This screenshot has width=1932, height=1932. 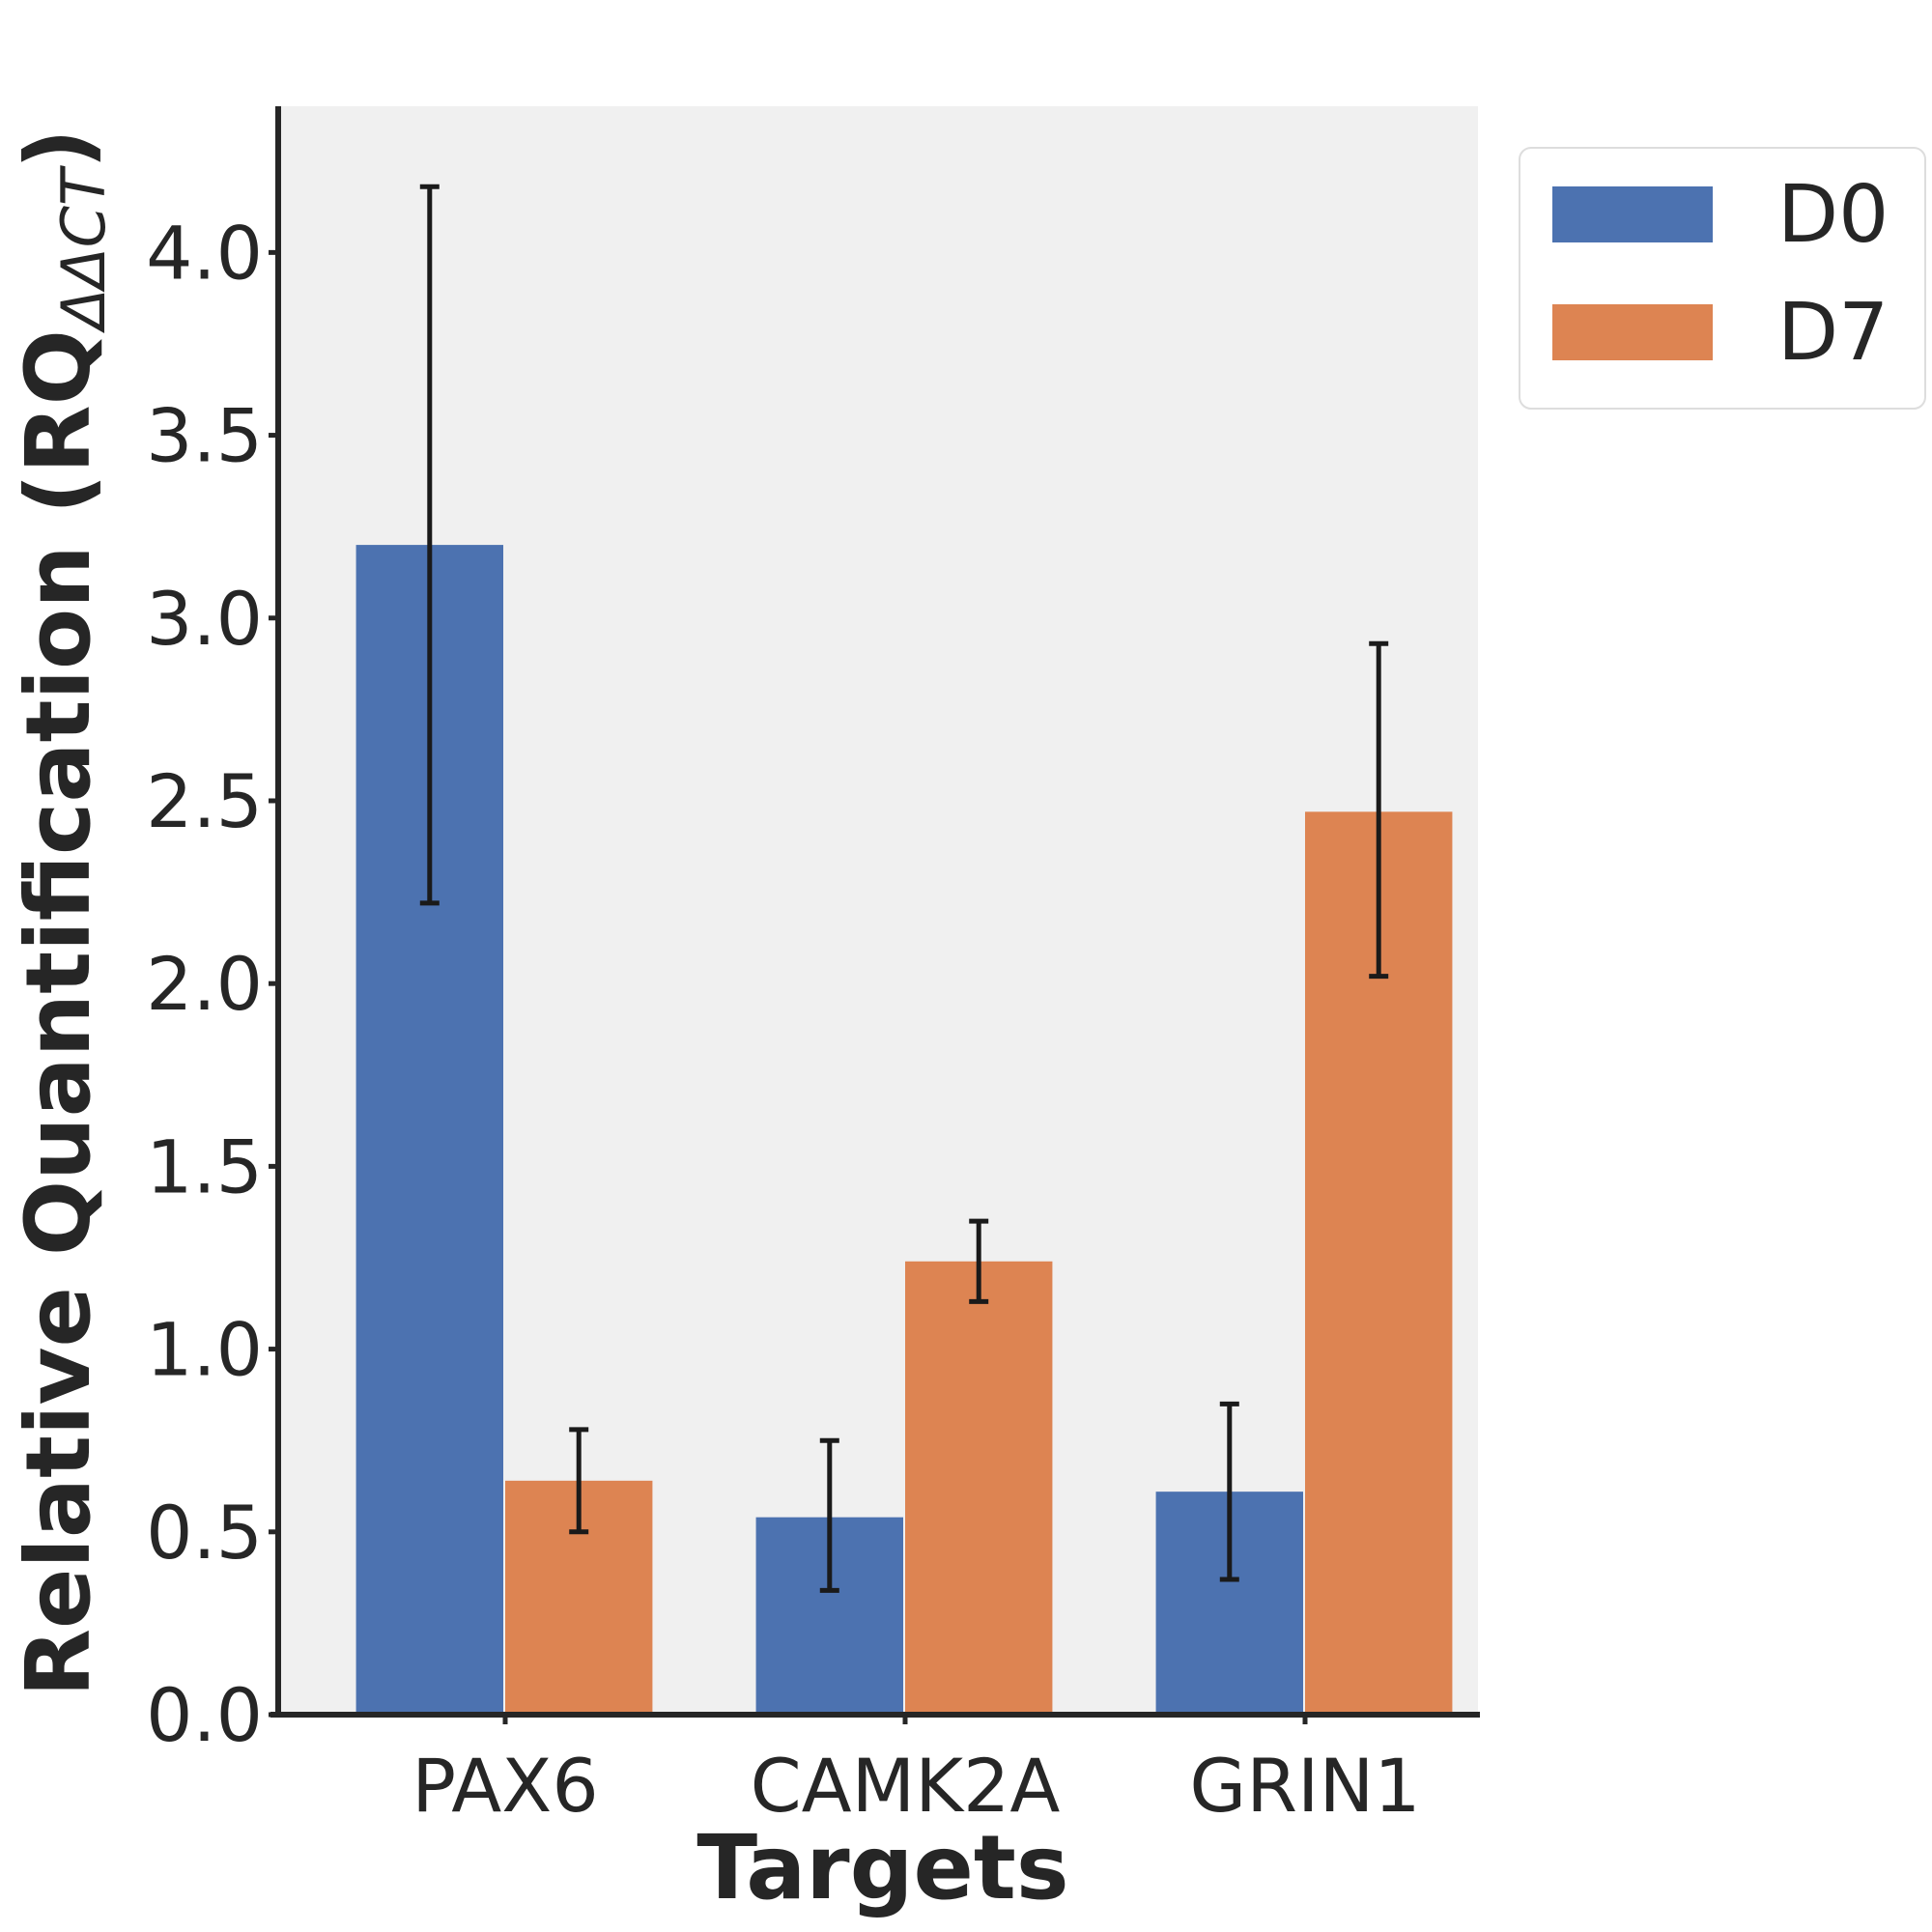 I want to click on y-tick-label: 0.0, so click(x=204, y=1715).